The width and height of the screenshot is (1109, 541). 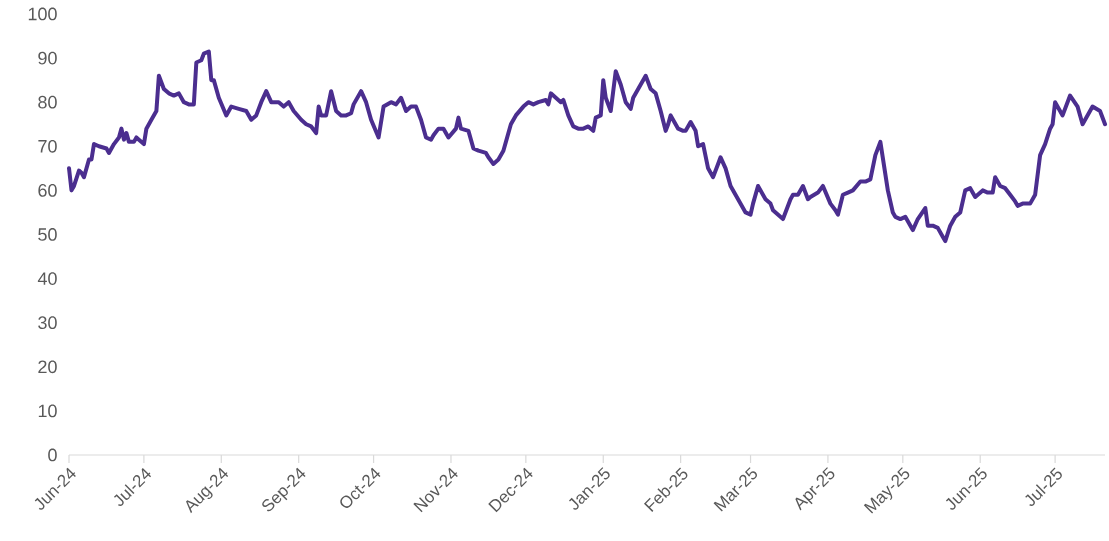 I want to click on y-tick-label: 60, so click(x=47, y=190).